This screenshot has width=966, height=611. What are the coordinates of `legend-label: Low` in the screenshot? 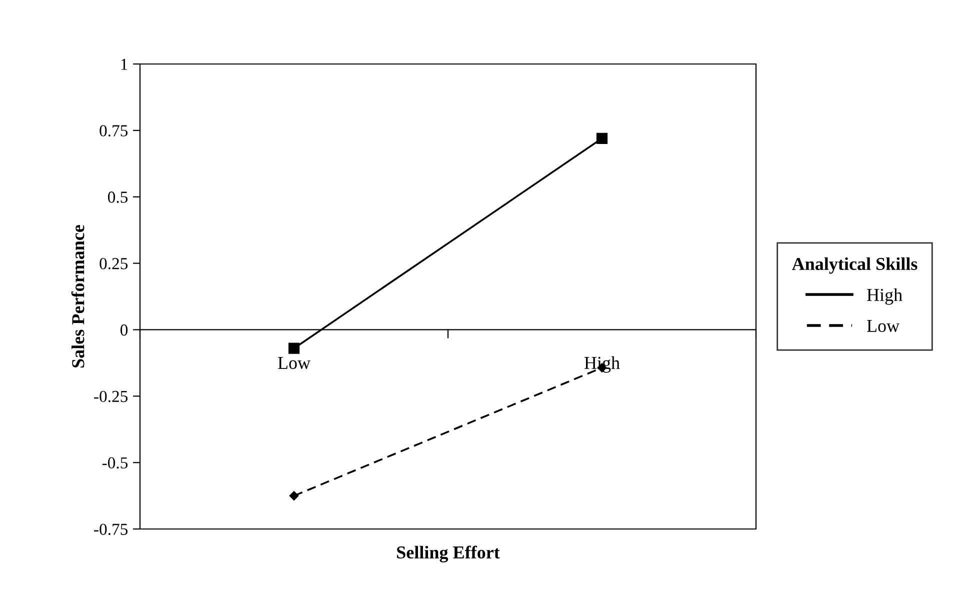 It's located at (883, 326).